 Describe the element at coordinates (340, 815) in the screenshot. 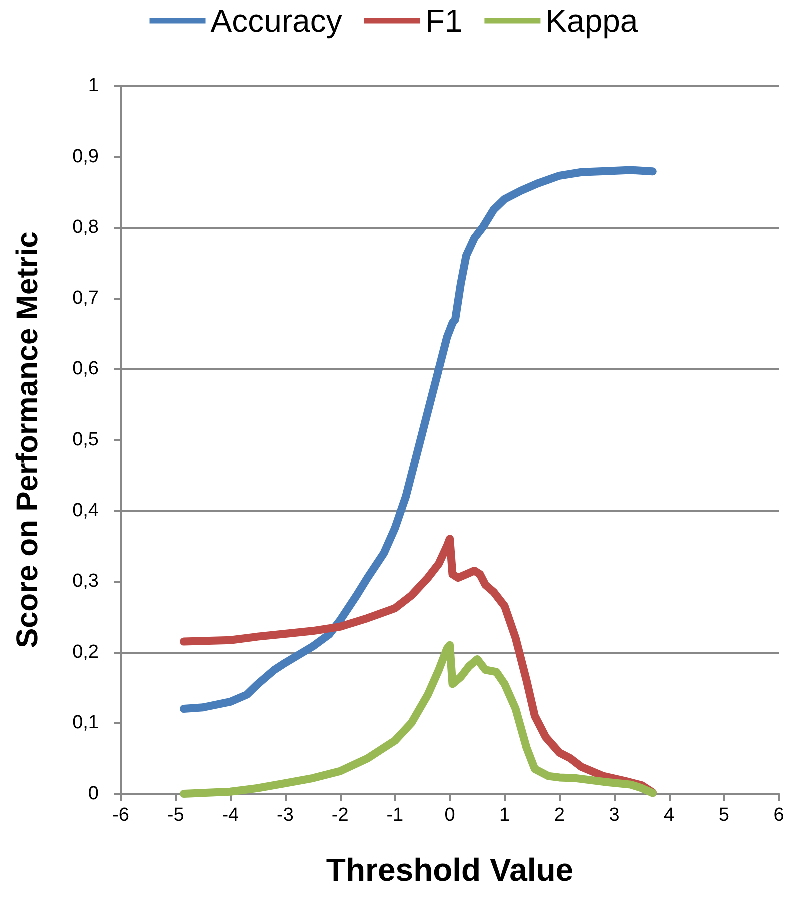

I see `x-tick-label: -2` at that location.